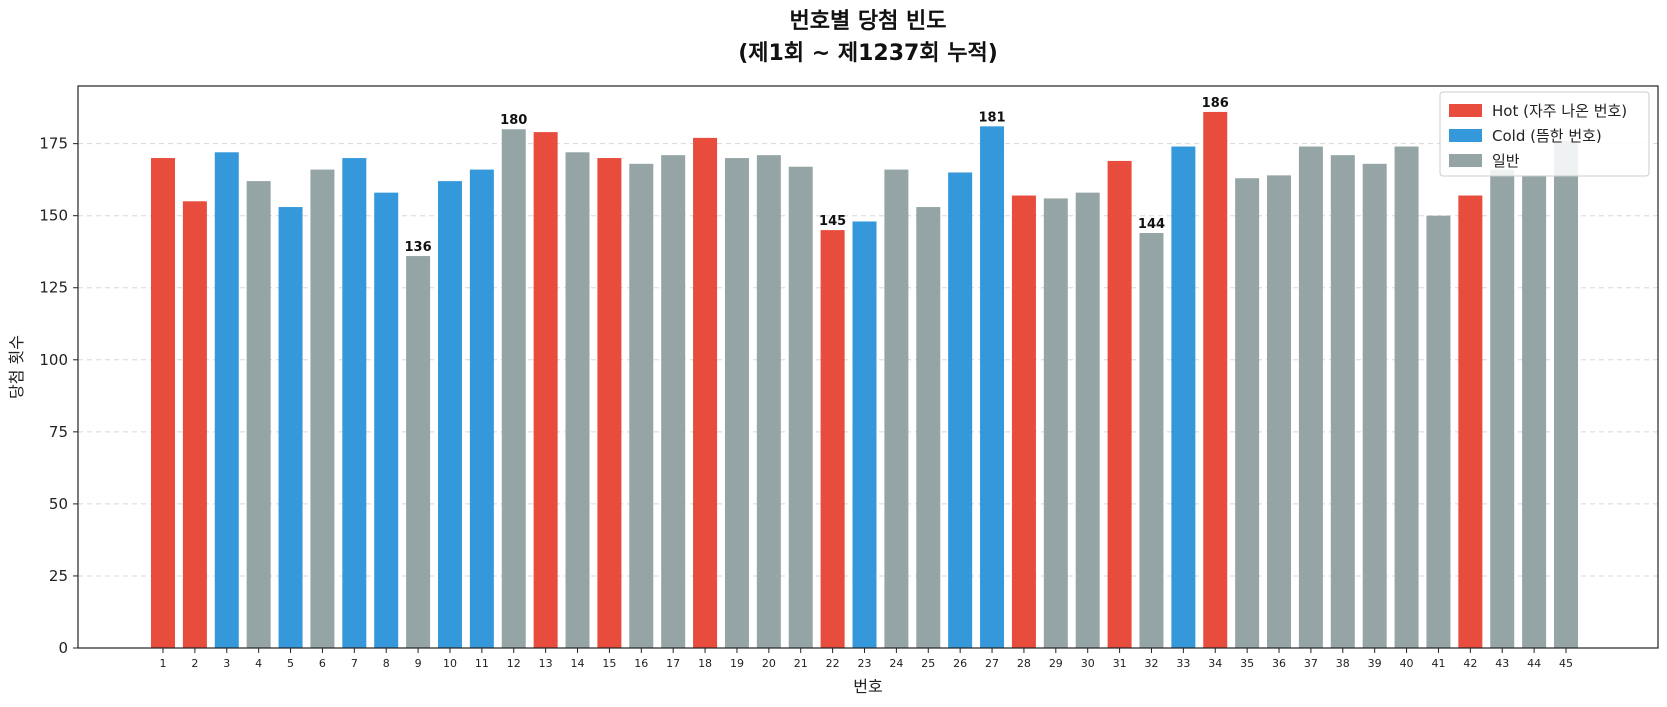  I want to click on x-tick-label-28: 28, so click(1024, 663).